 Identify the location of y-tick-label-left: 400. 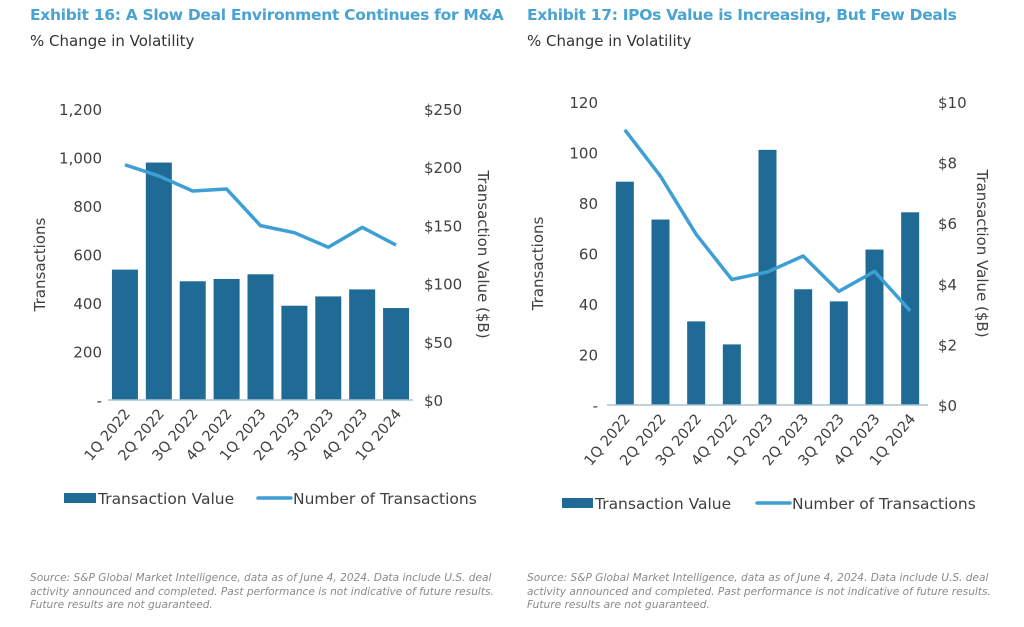
(87, 304).